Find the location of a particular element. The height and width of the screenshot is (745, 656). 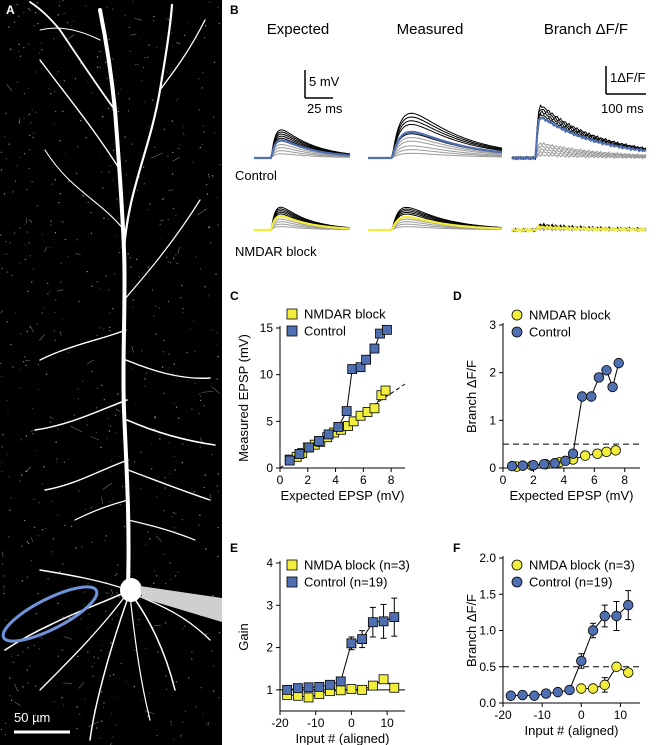

legend-label: Control is located at coordinates (550, 332).